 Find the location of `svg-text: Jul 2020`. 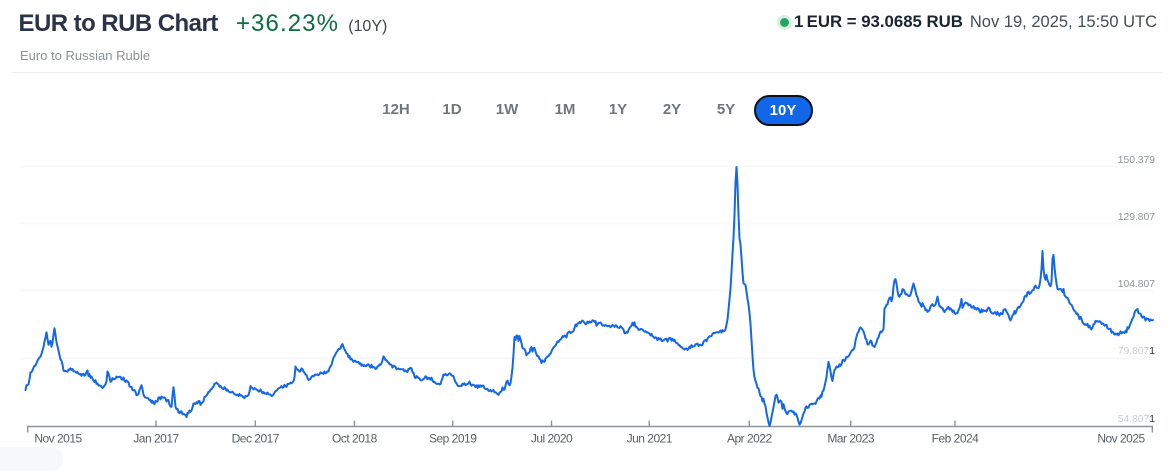

svg-text: Jul 2020 is located at coordinates (552, 439).